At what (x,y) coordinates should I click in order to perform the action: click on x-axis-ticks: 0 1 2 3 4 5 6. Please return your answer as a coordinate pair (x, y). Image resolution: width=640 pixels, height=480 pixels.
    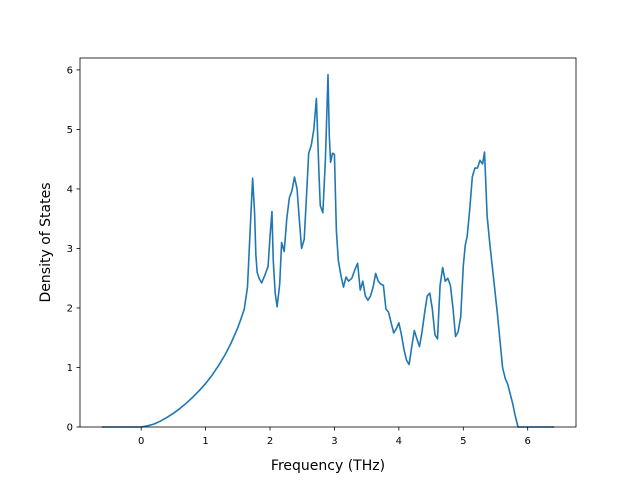
    Looking at the image, I should click on (334, 437).